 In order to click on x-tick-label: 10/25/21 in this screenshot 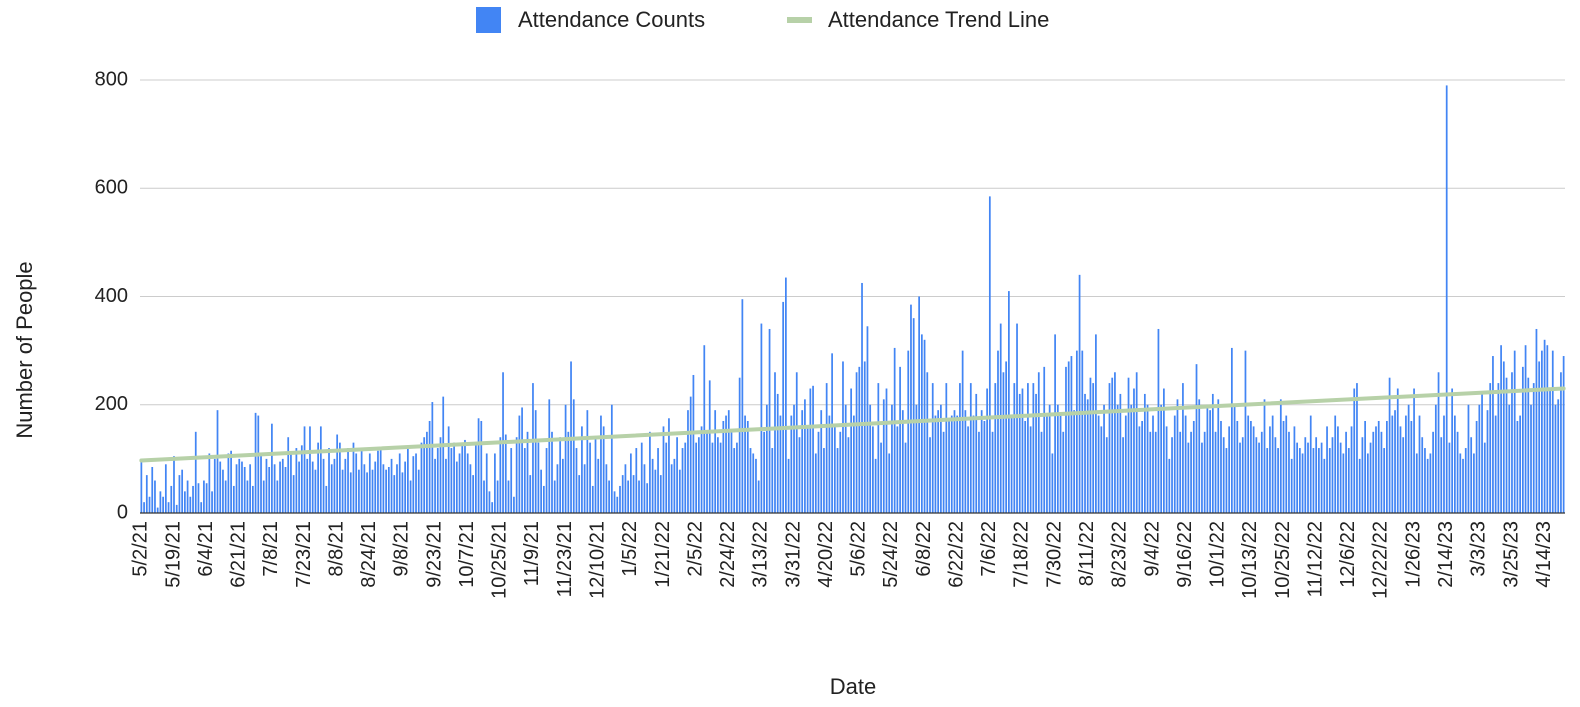, I will do `click(500, 560)`.